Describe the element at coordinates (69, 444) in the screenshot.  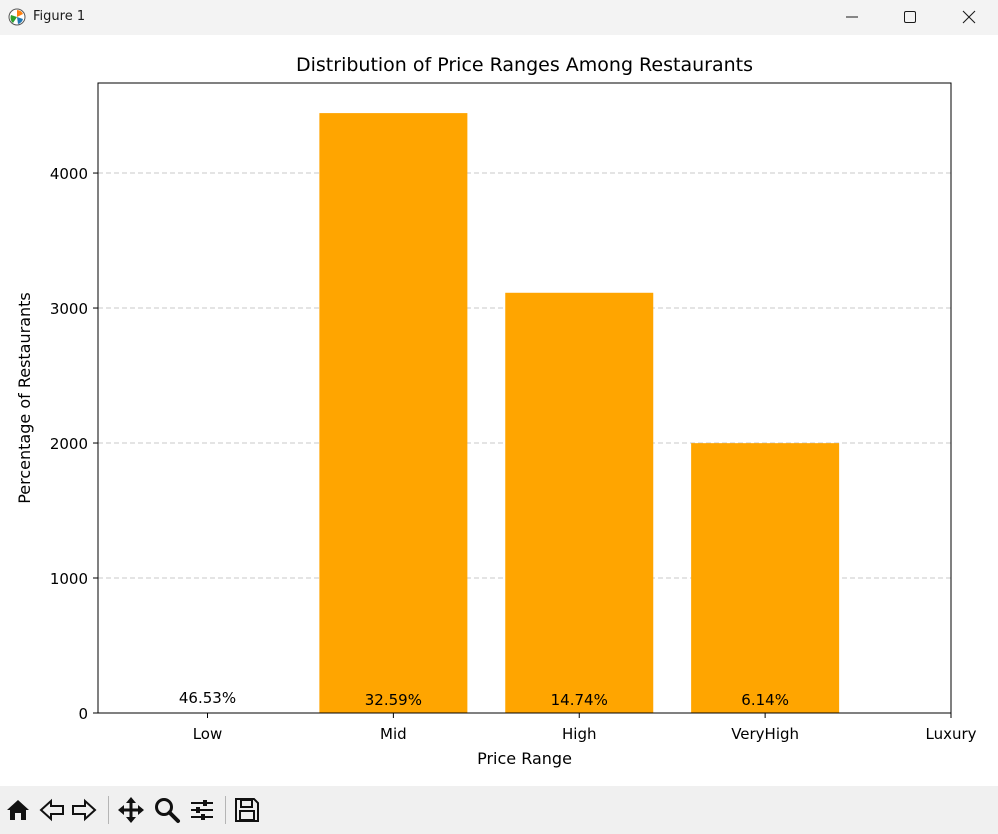
I see `y-tick-label: 2000` at that location.